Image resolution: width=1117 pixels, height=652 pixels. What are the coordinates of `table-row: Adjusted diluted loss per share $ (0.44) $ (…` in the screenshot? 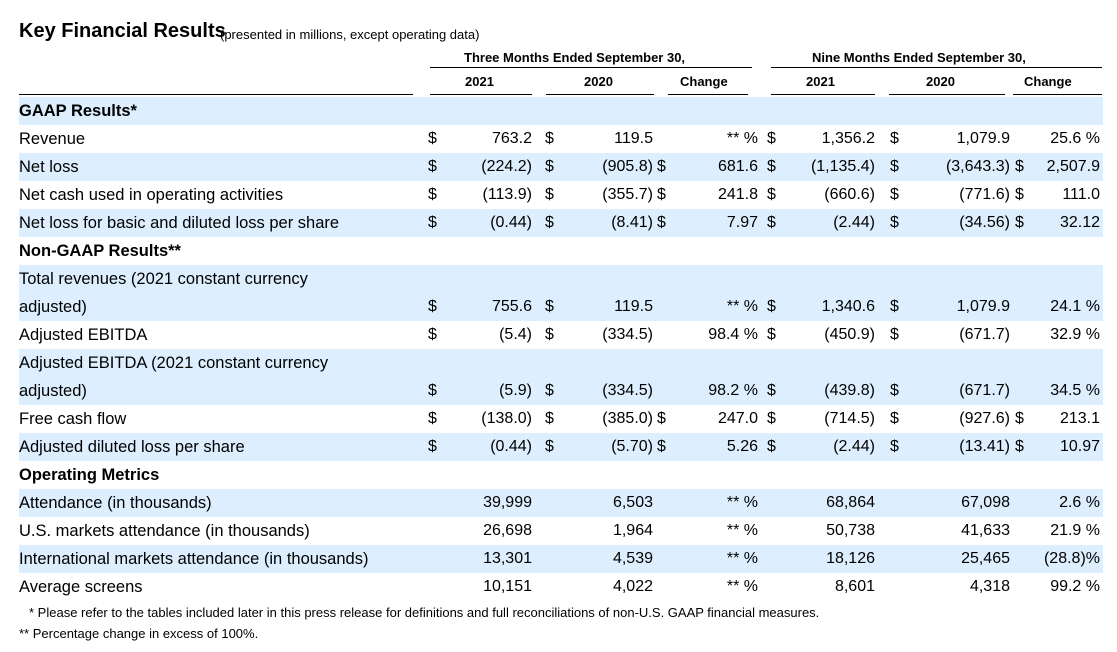 It's located at (561, 447).